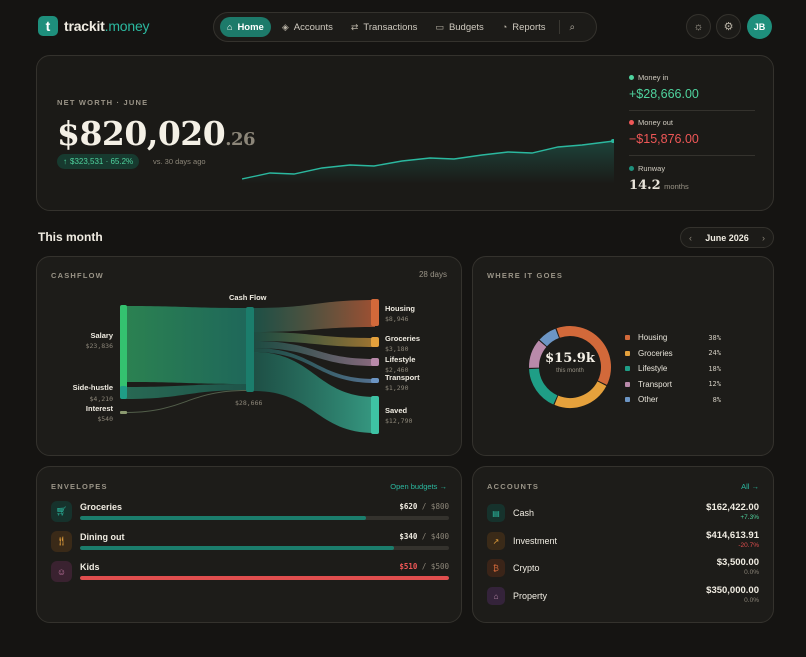  What do you see at coordinates (673, 338) in the screenshot?
I see `legend-item: Housing 38%` at bounding box center [673, 338].